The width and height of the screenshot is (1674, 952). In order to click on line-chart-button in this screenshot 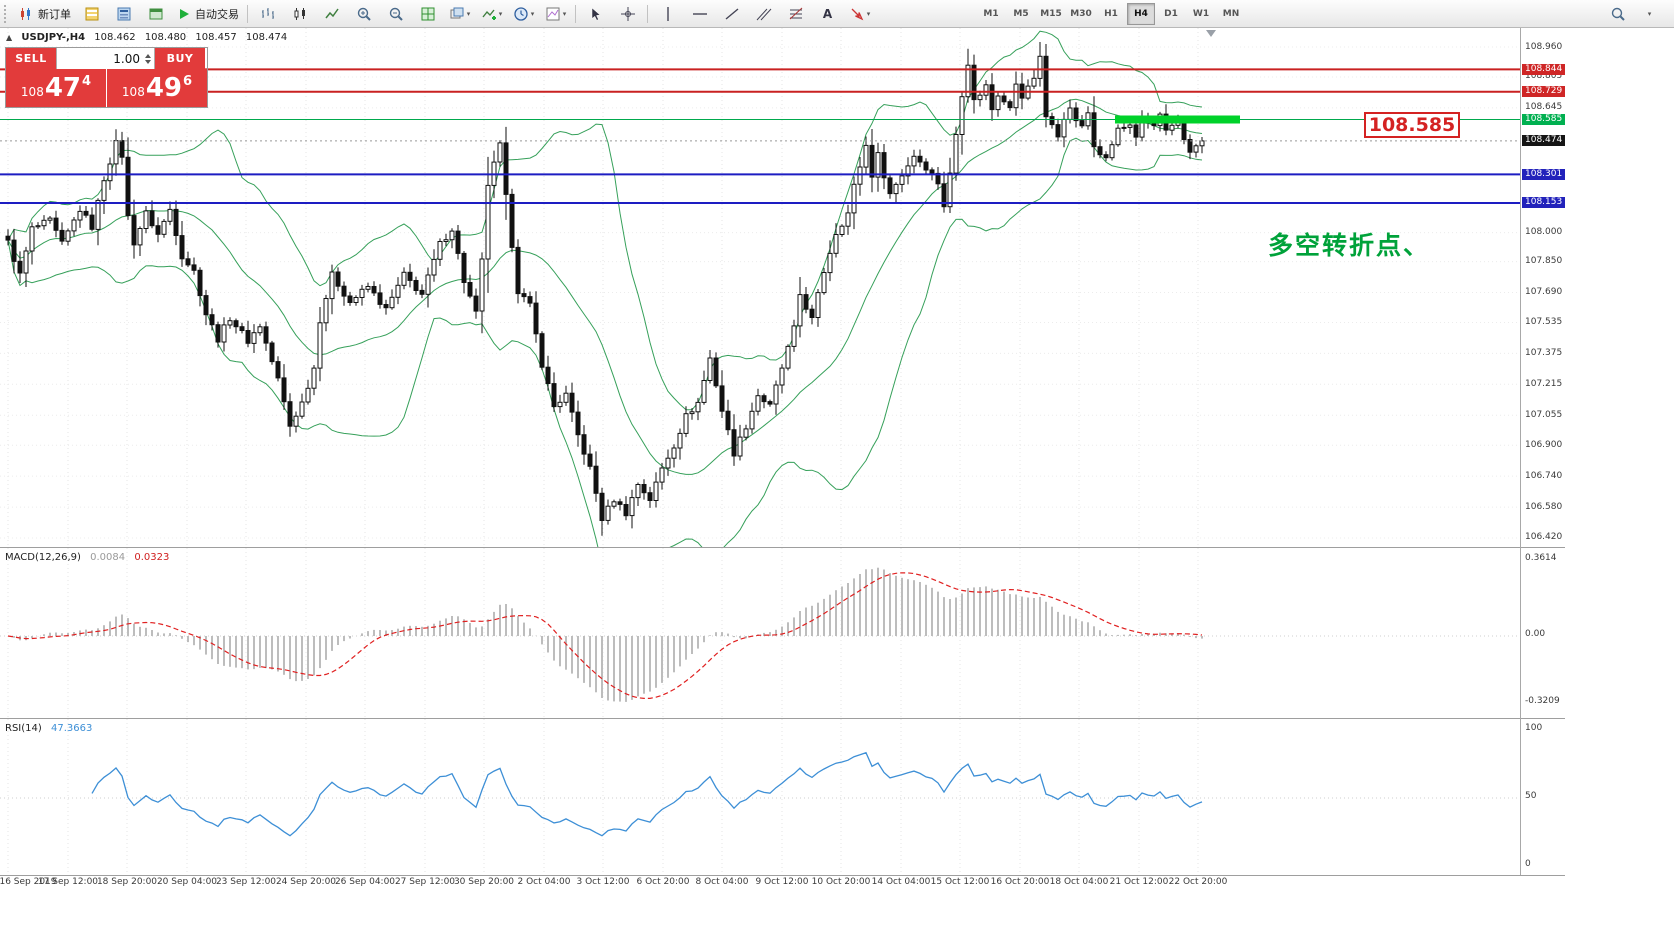, I will do `click(331, 14)`.